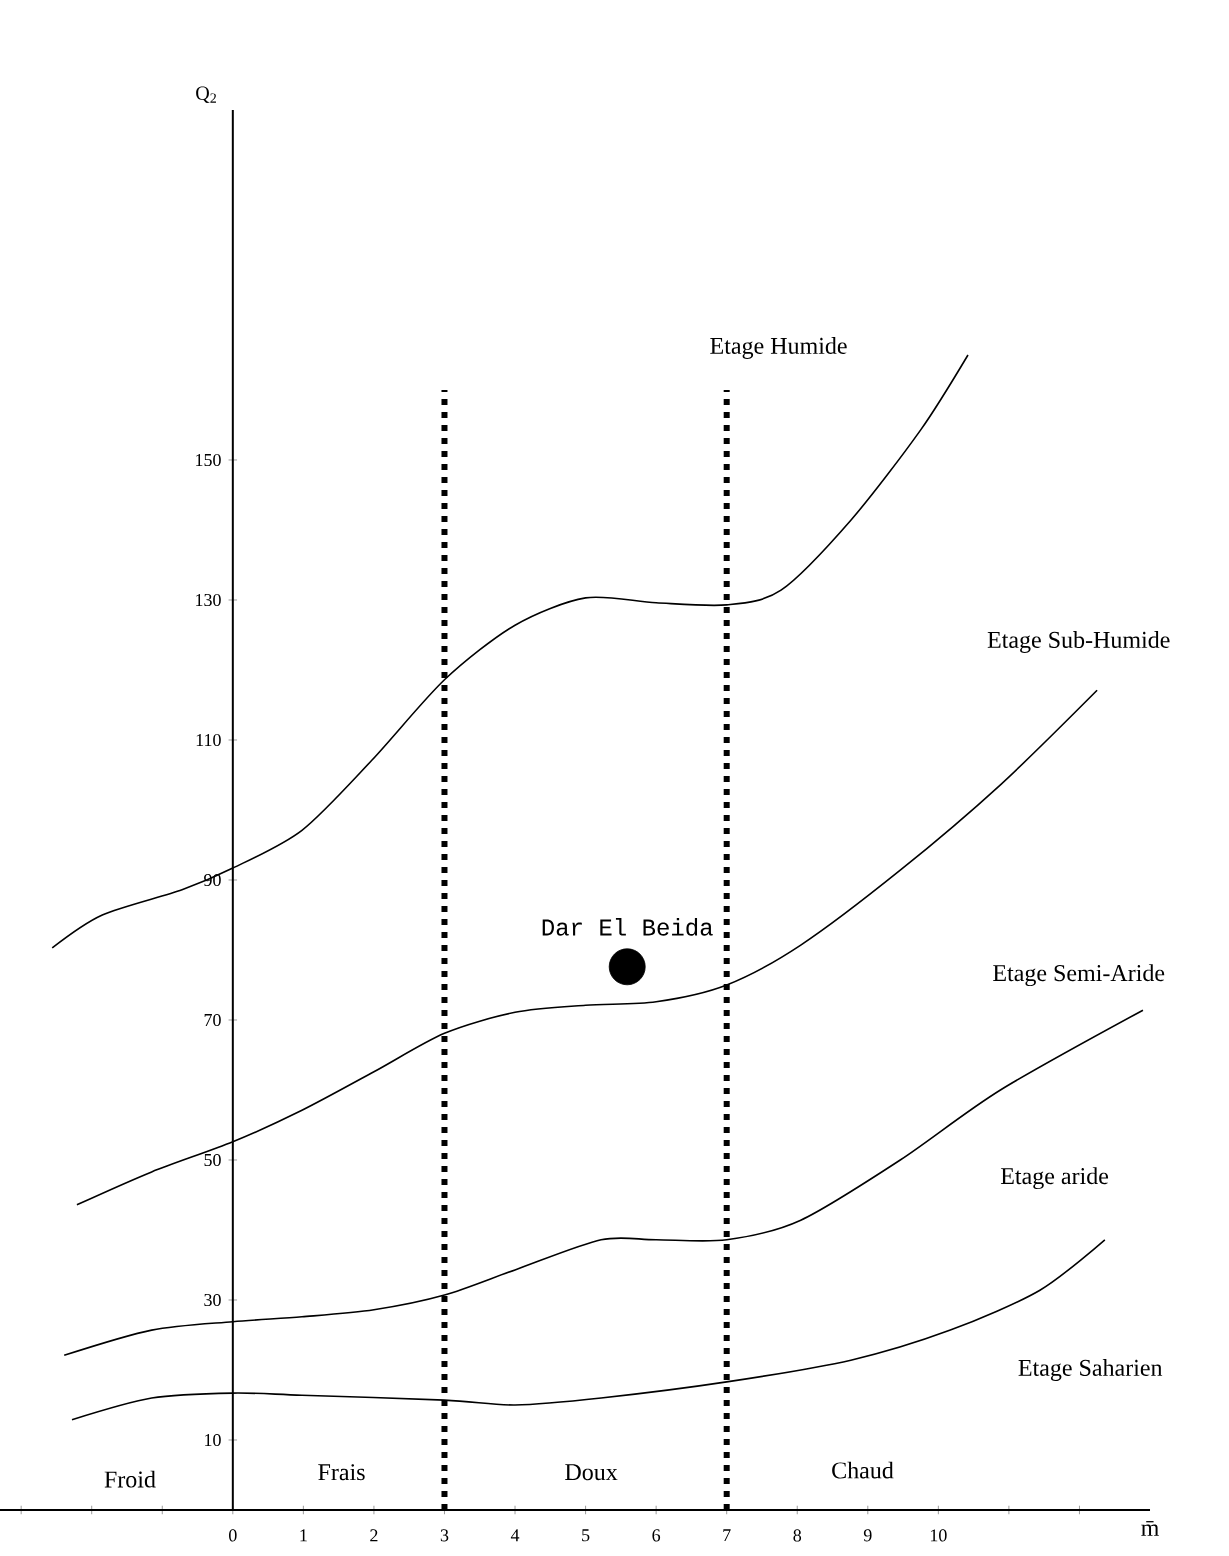  I want to click on annotation: Doux, so click(591, 1472).